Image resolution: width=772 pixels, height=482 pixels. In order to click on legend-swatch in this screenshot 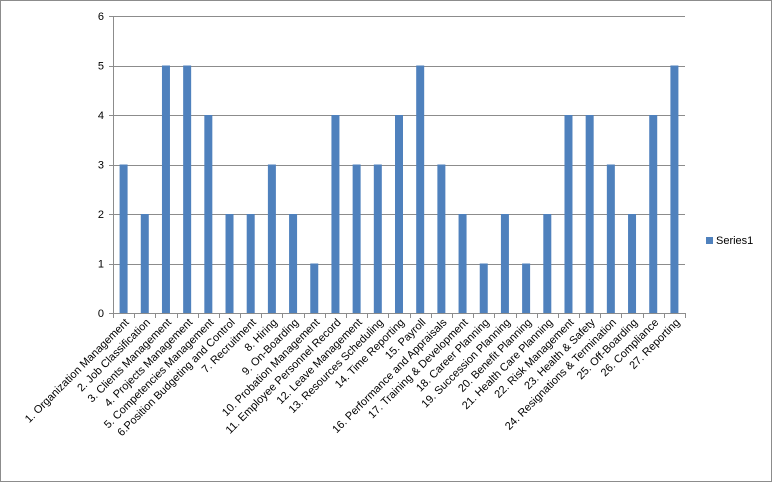, I will do `click(709, 240)`.